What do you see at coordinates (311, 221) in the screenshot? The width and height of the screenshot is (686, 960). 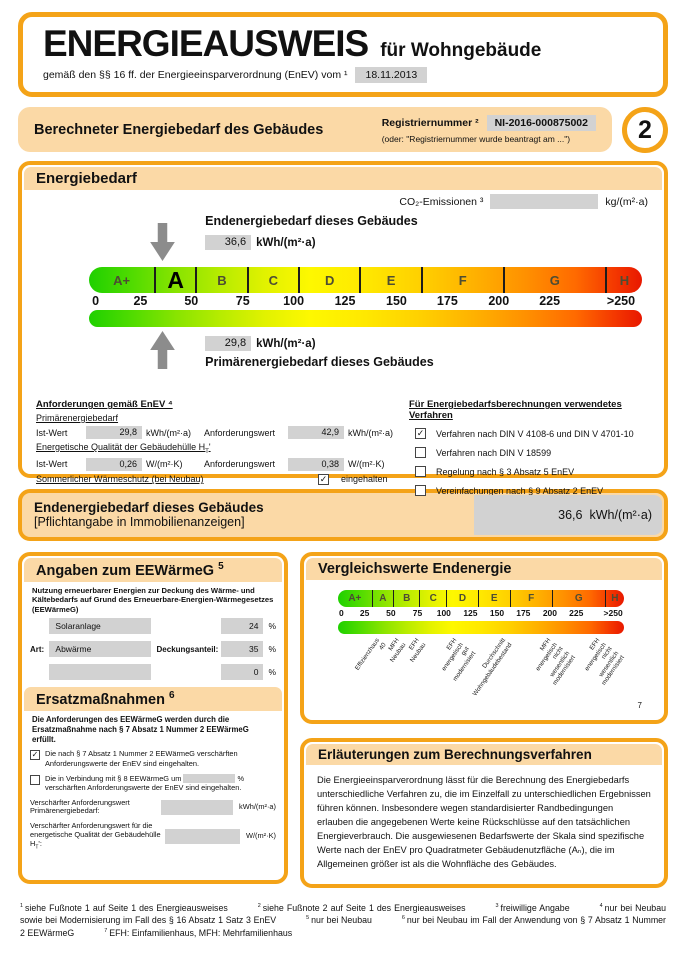 I see `end-energy-label: Endenergiebedarf dieses Gebäudes` at bounding box center [311, 221].